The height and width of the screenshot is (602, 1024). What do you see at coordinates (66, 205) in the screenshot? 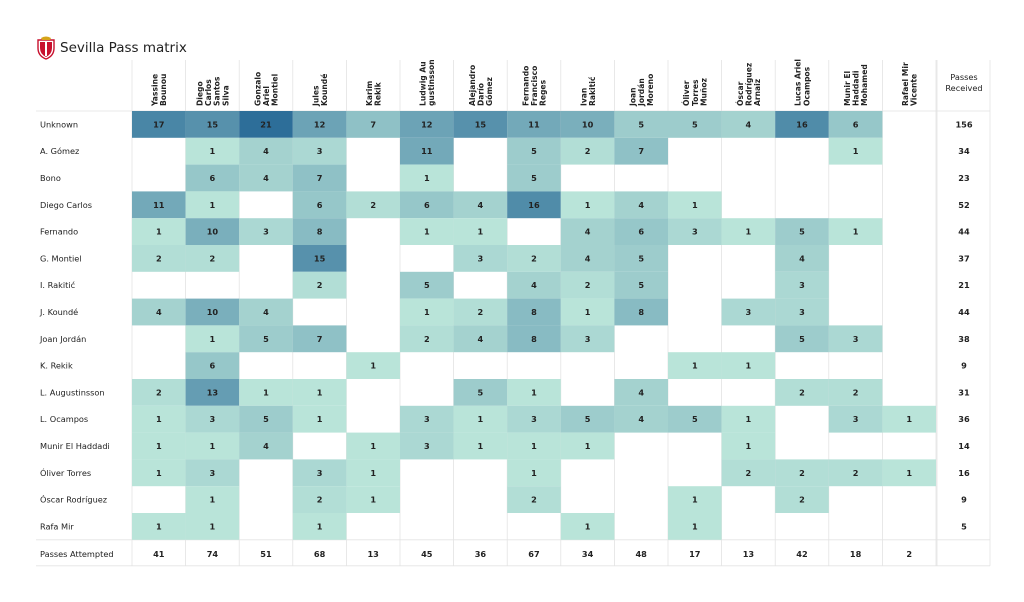
I see `row-label: Diego Carlos` at bounding box center [66, 205].